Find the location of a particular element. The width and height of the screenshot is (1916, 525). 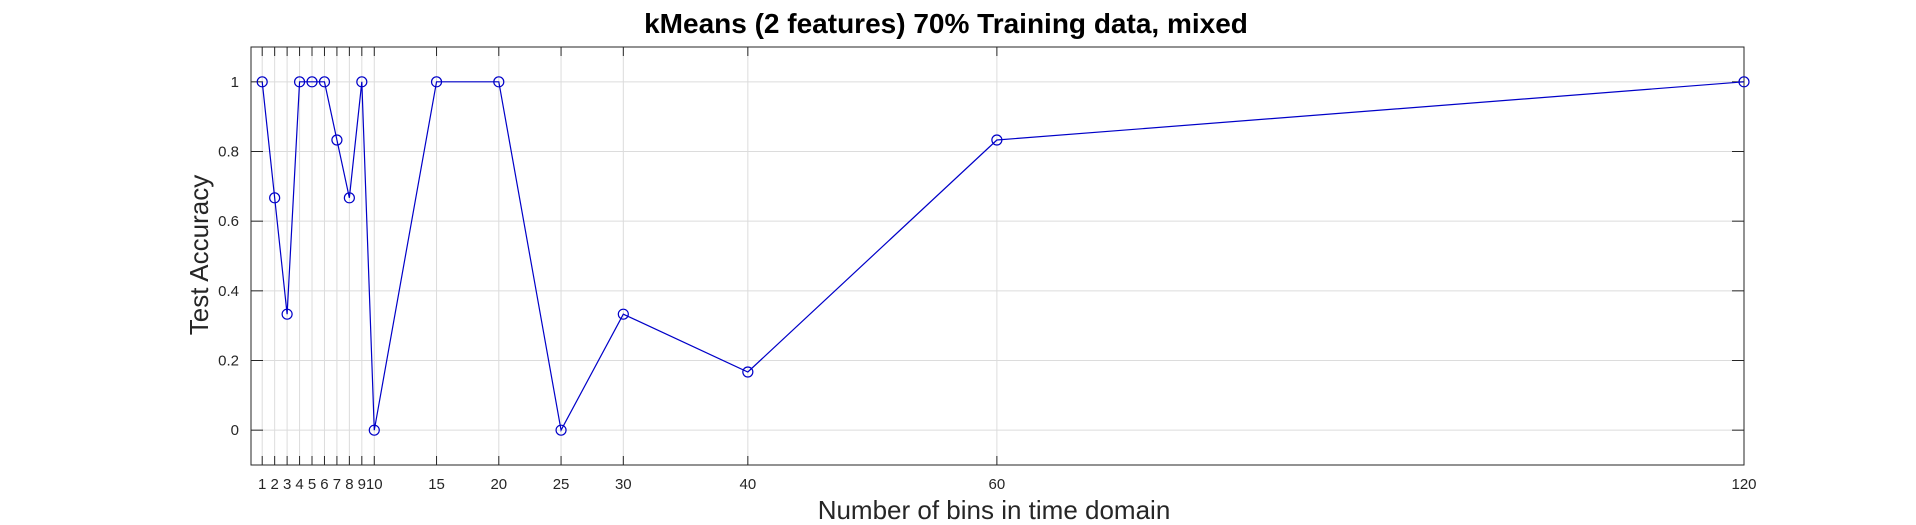

x-tick-label: 3 is located at coordinates (287, 484).